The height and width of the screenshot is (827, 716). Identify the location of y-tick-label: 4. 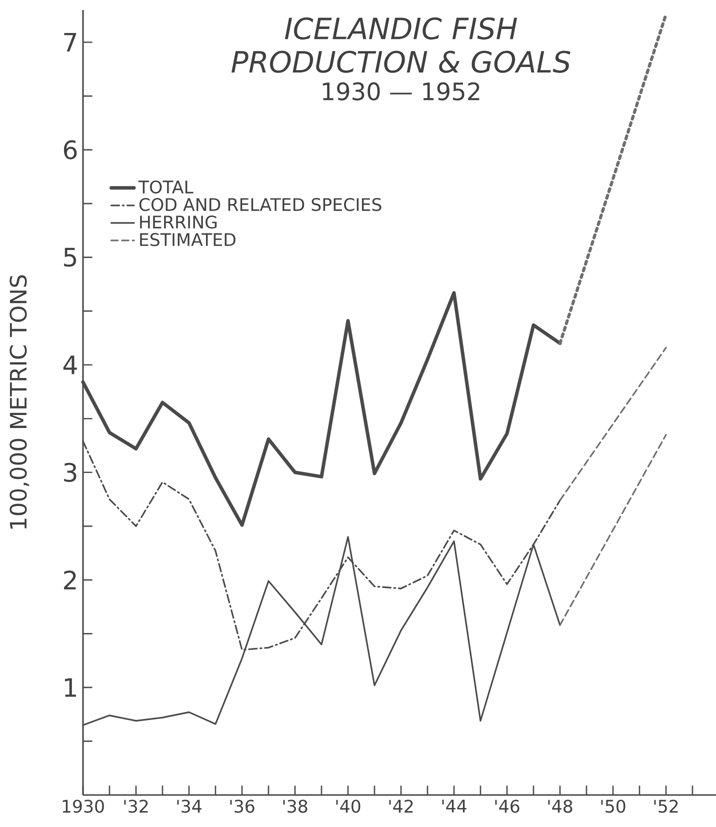
(70, 365).